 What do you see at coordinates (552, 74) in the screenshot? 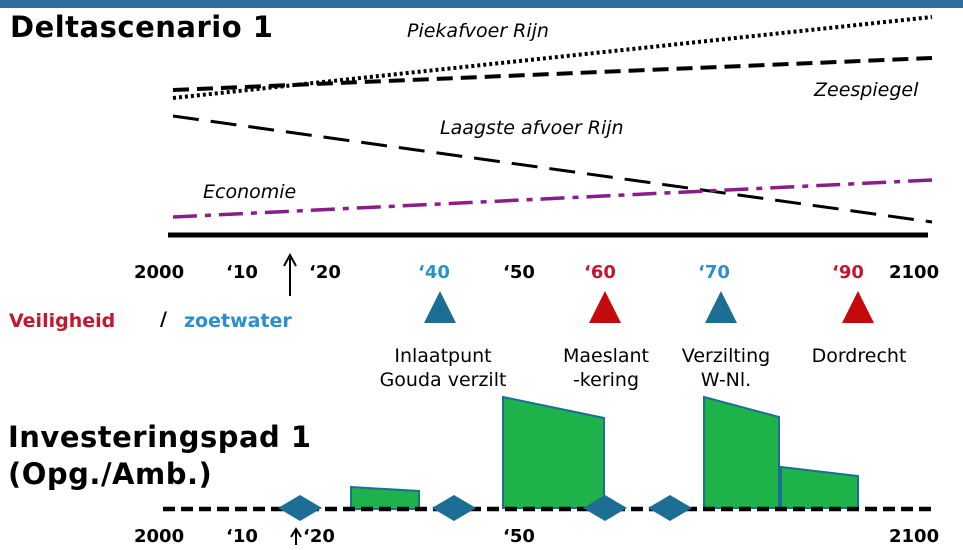
I see `sea-level-line` at bounding box center [552, 74].